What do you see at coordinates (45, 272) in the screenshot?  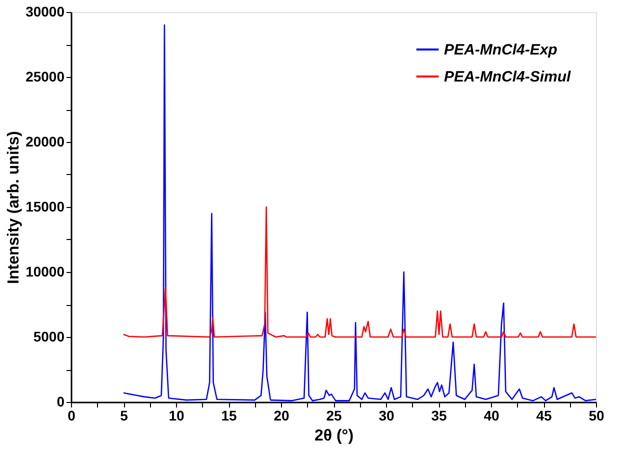 I see `y-tick-label: 10000` at bounding box center [45, 272].